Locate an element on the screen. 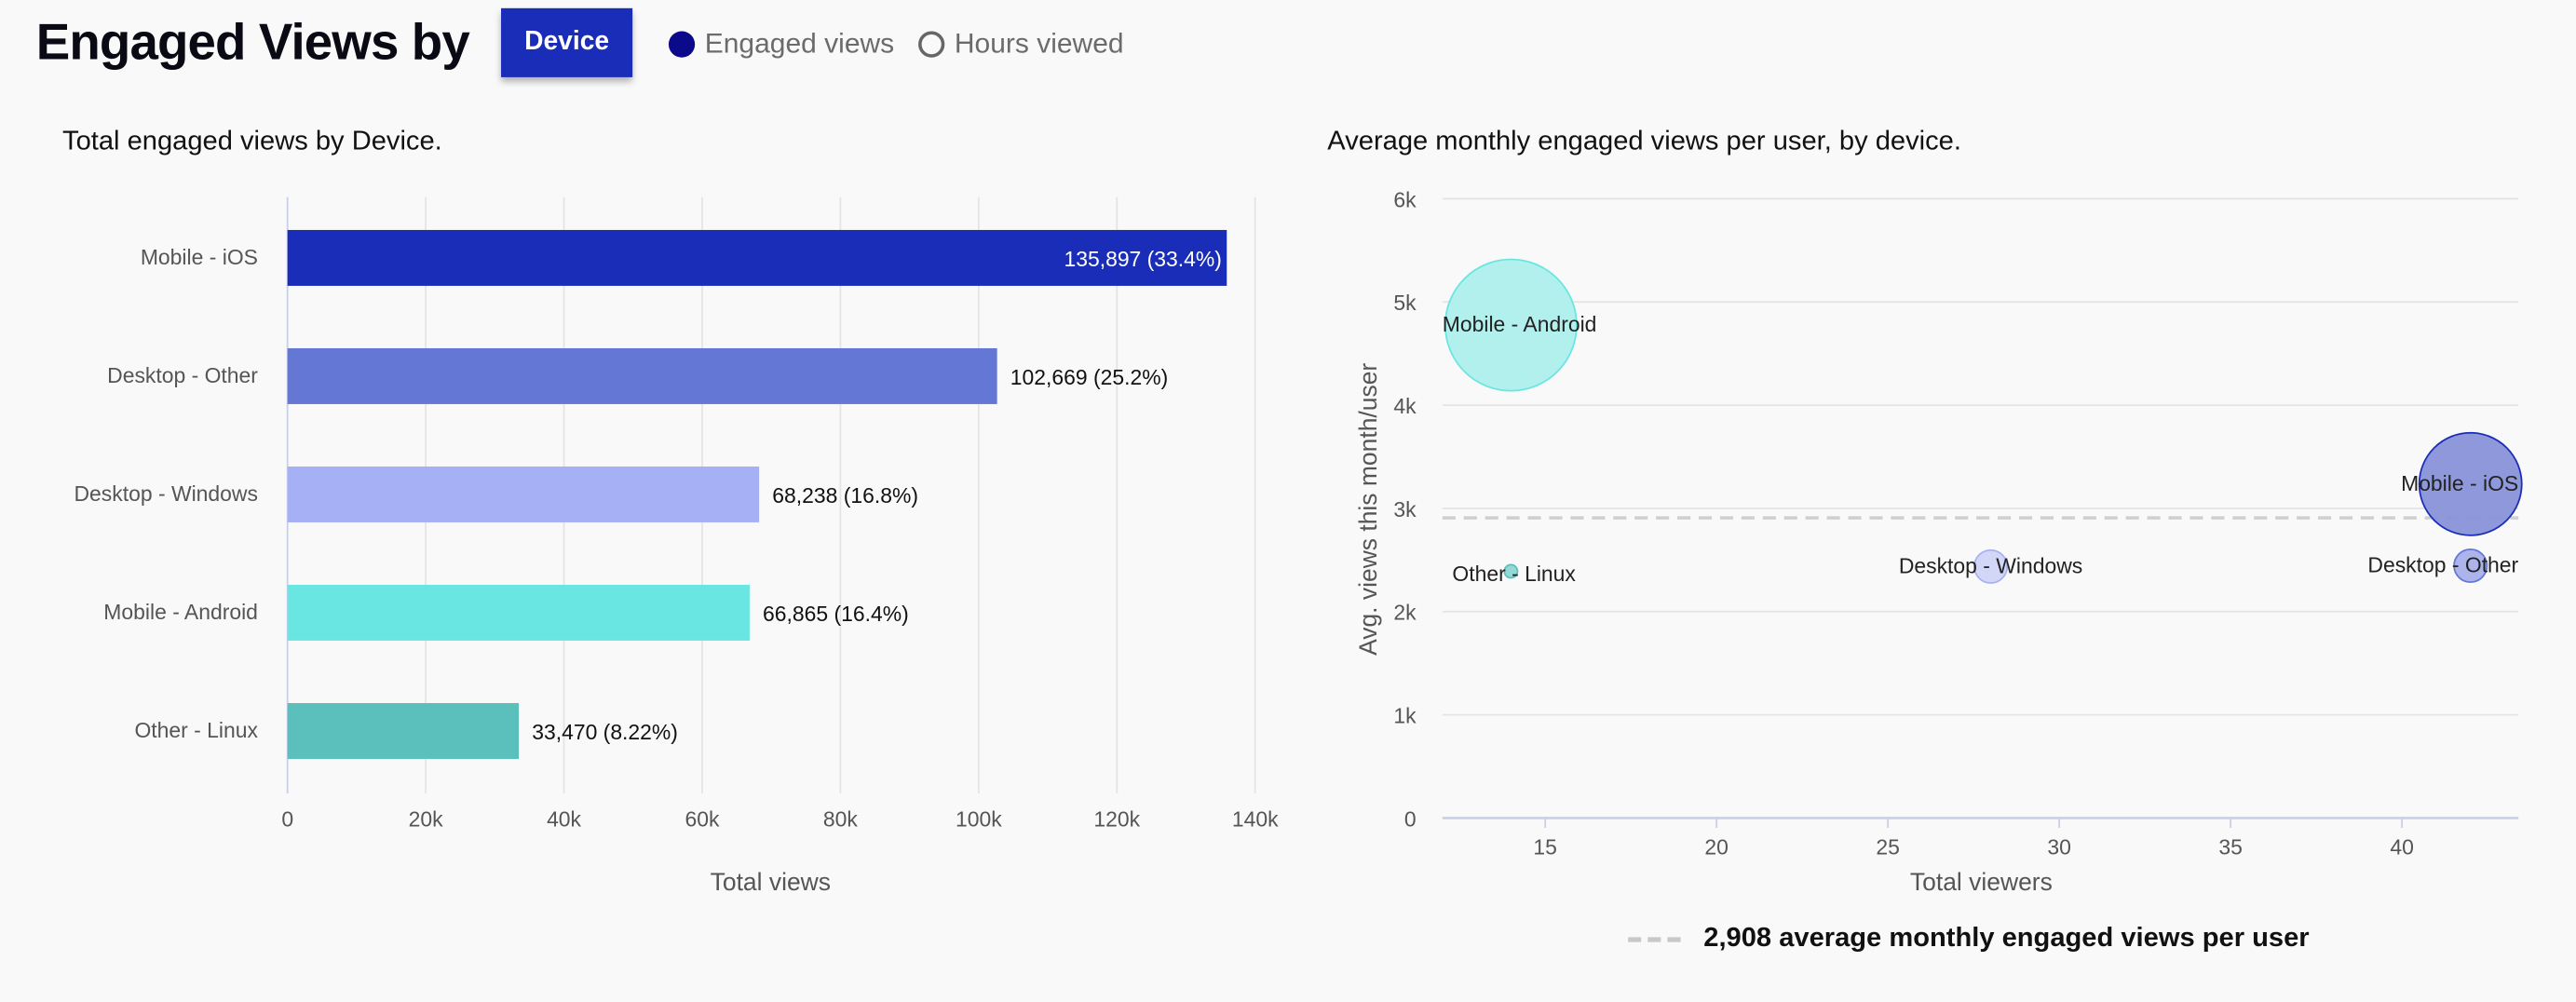  bar-data-label: 33,470 (8.22%) is located at coordinates (605, 732).